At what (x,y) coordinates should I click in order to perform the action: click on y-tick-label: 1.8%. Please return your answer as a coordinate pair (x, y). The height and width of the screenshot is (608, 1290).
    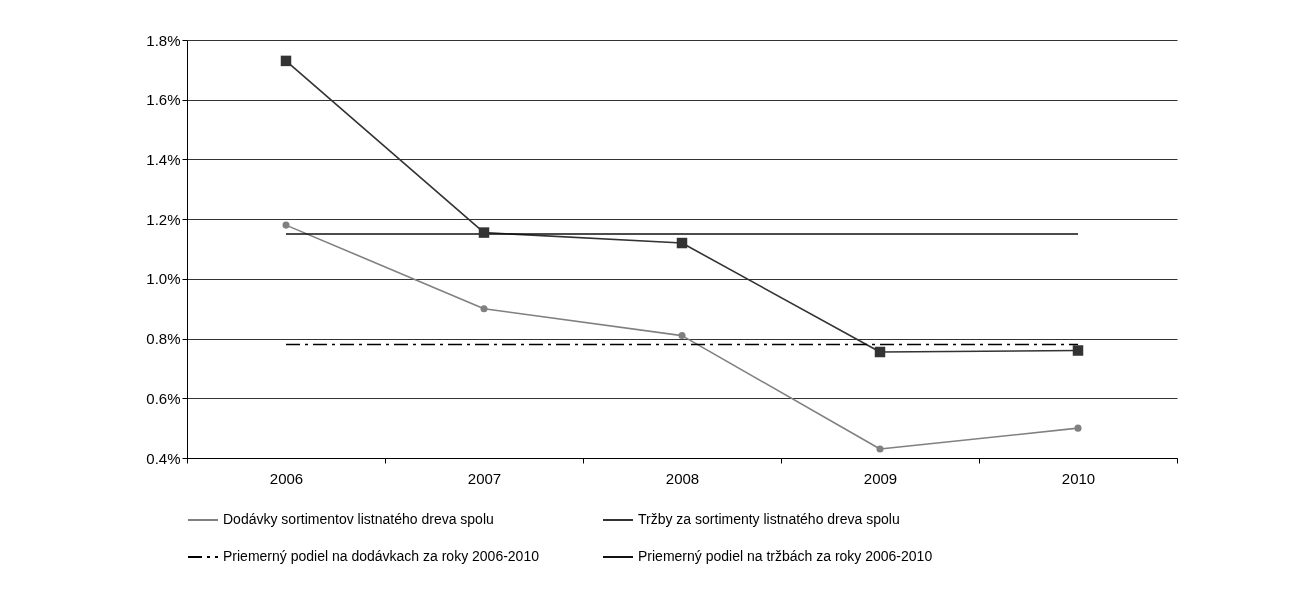
    Looking at the image, I should click on (163, 40).